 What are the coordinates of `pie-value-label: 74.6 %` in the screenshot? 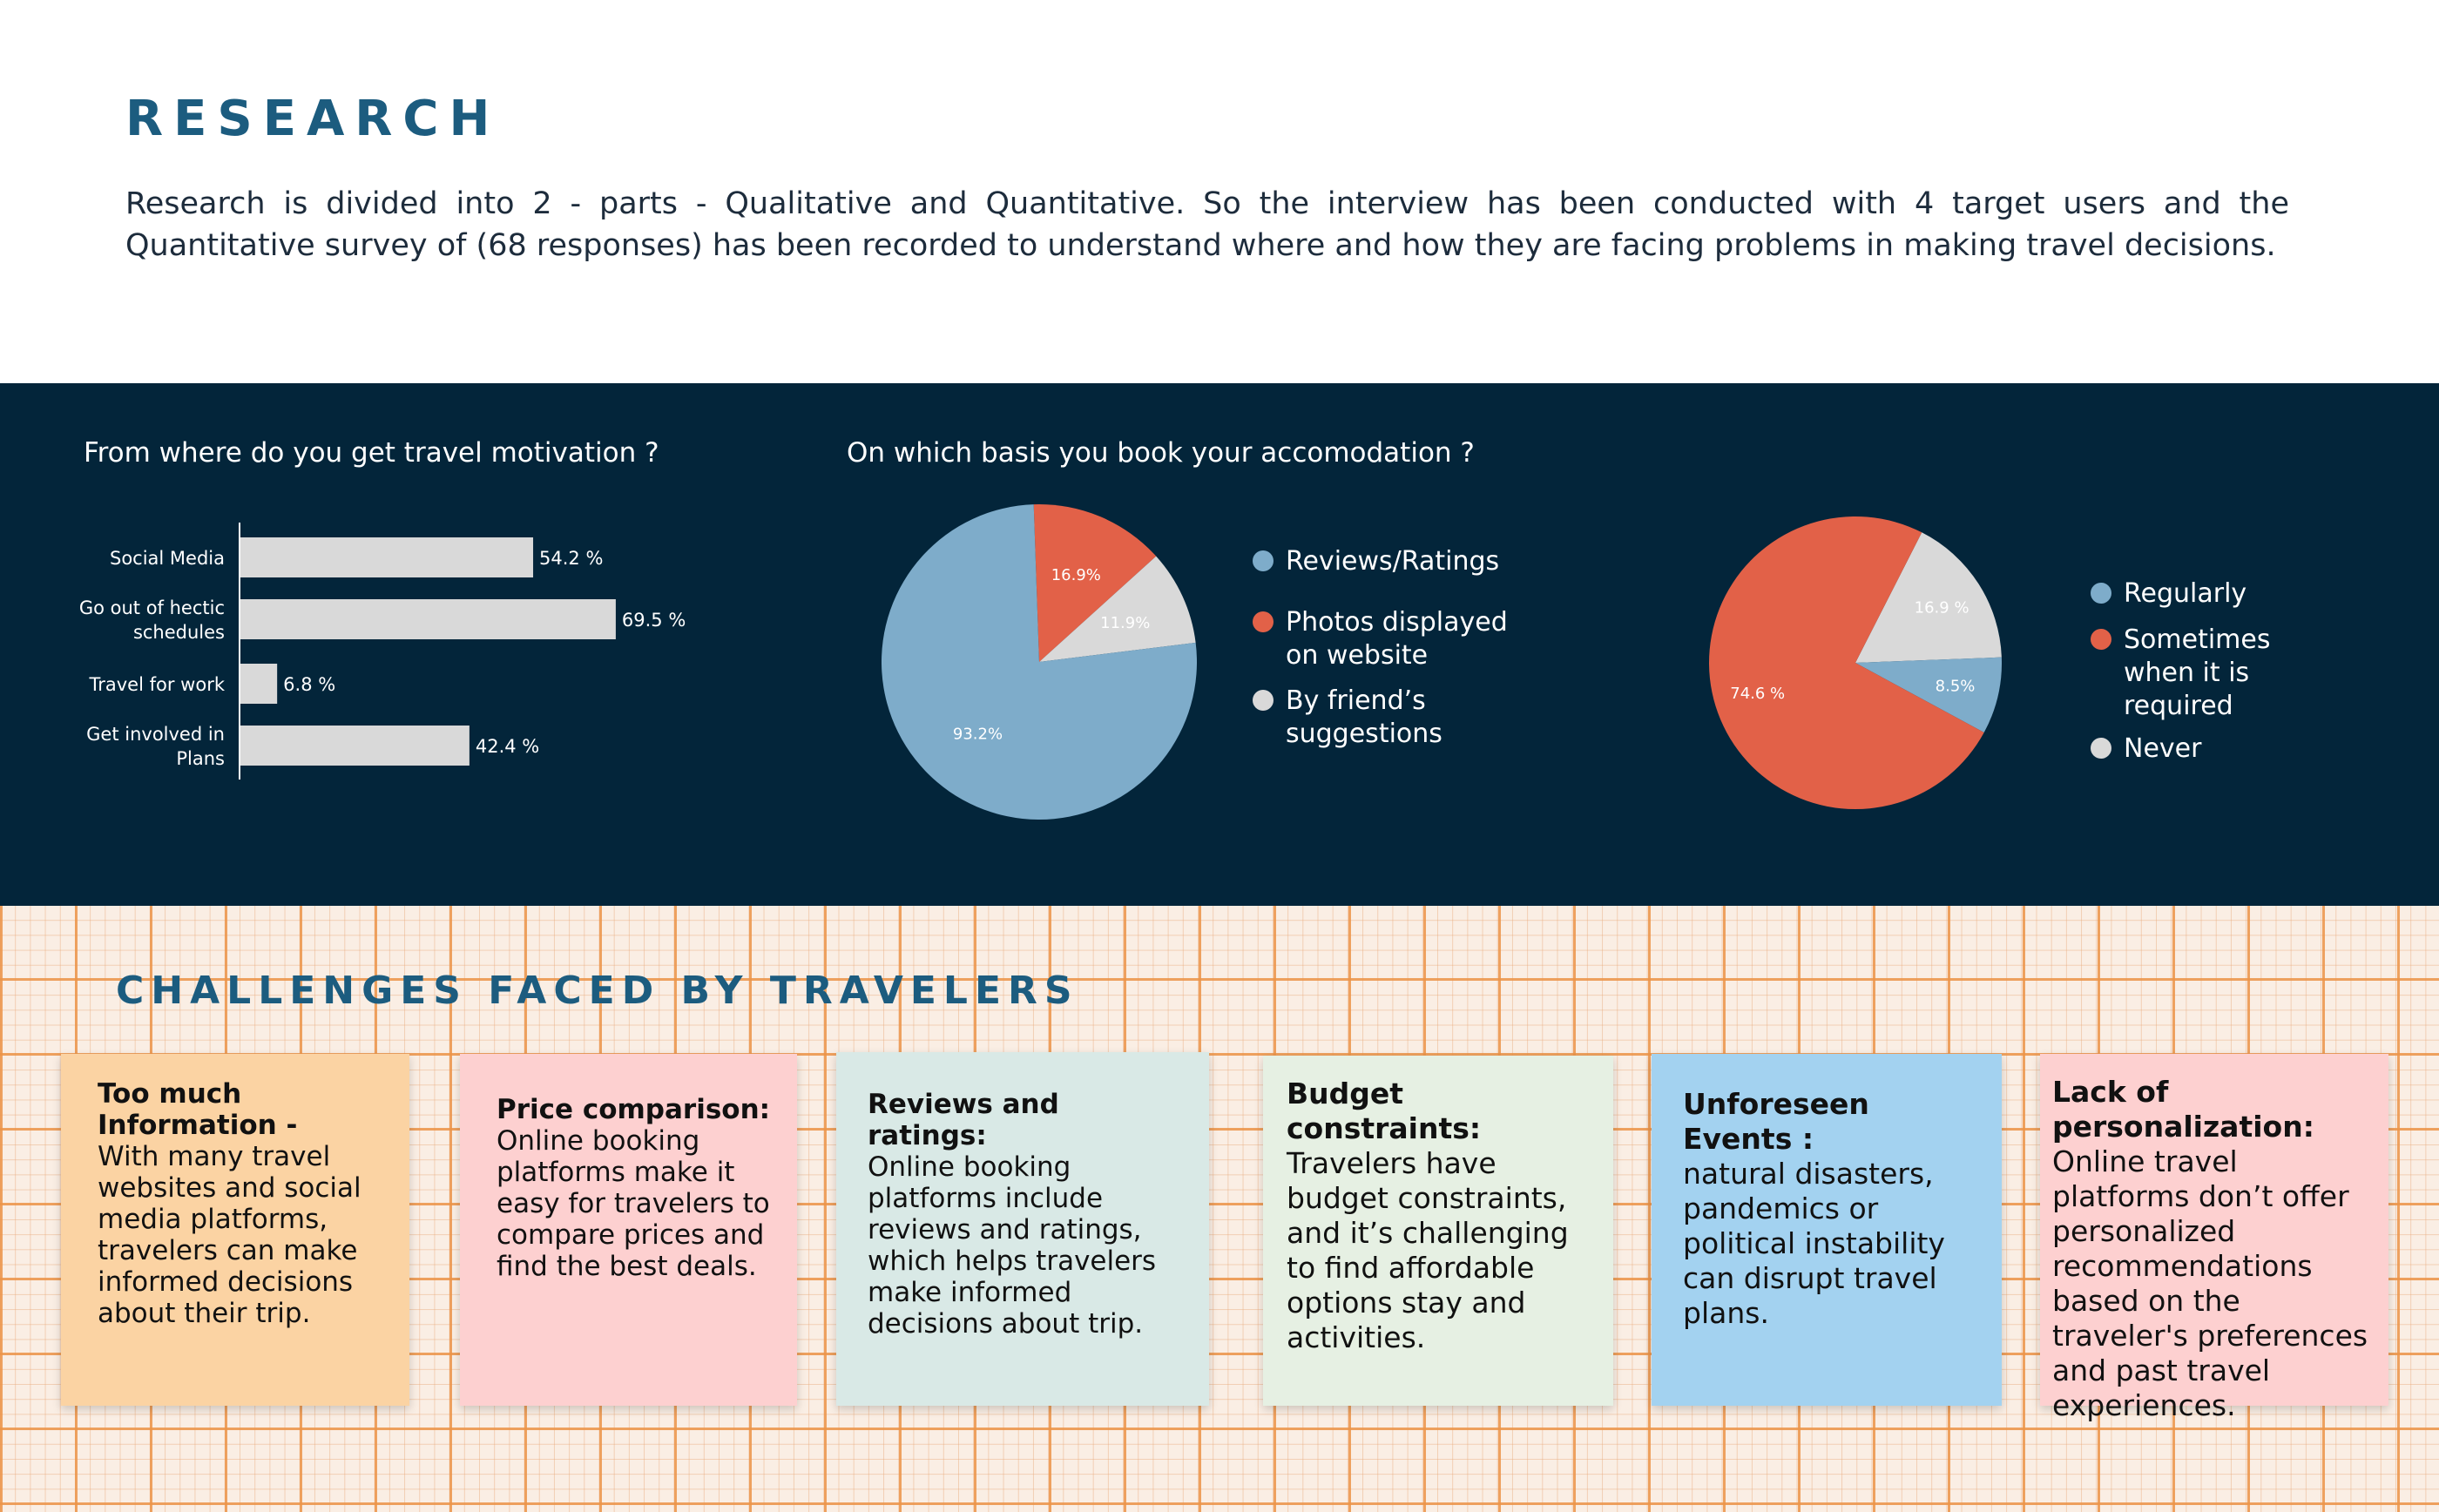 It's located at (1757, 694).